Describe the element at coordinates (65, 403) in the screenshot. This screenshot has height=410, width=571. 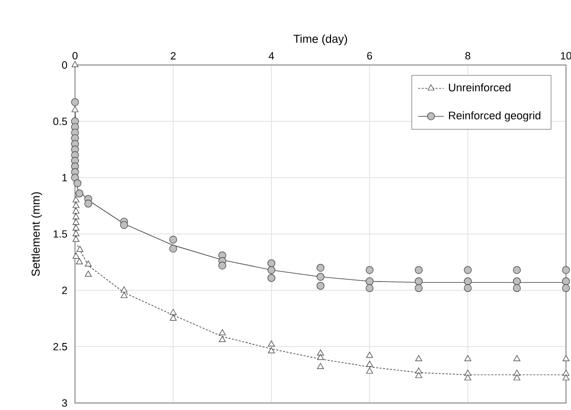
I see `y-tick-label: 3` at that location.